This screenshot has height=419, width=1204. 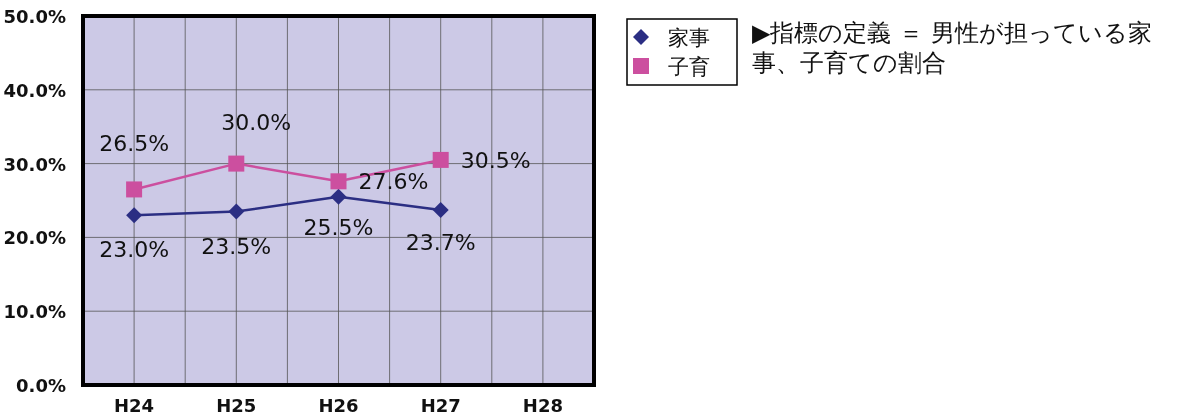 What do you see at coordinates (41, 385) in the screenshot?
I see `y-tick-label: 0.0%` at bounding box center [41, 385].